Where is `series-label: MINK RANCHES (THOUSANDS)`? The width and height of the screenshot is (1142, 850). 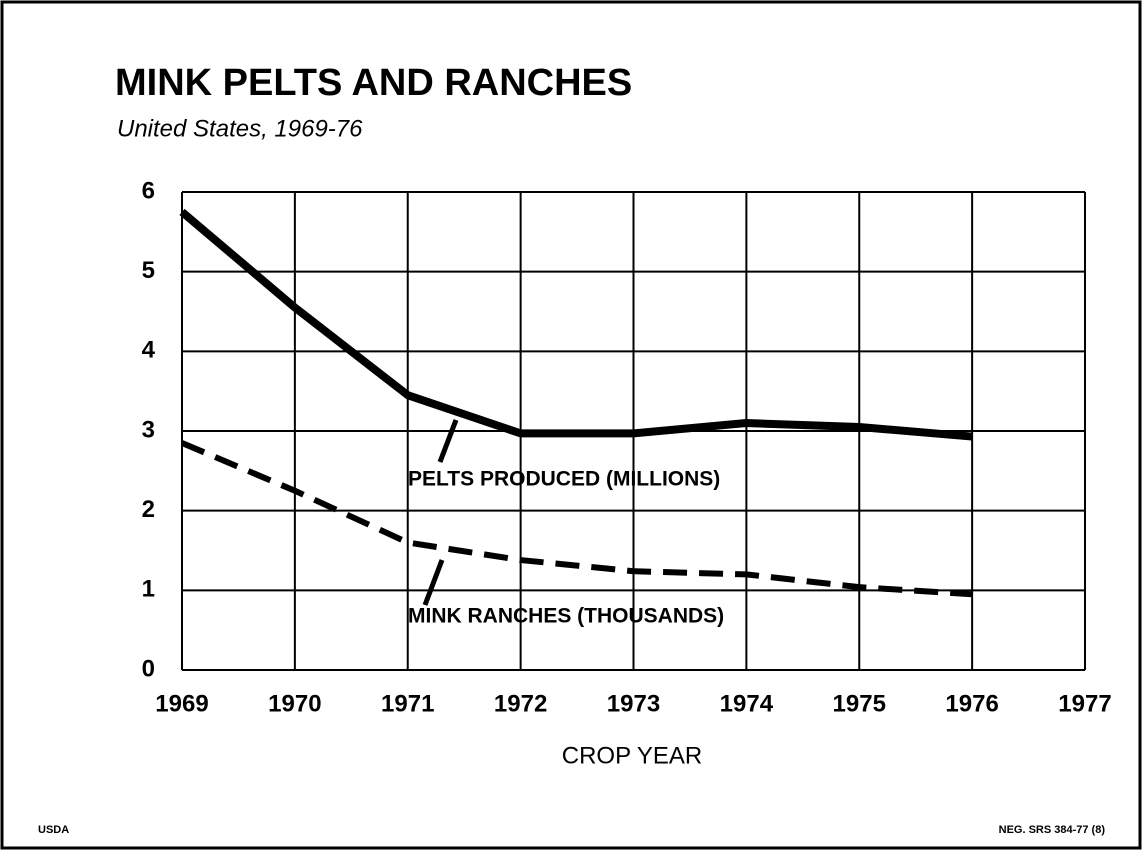 series-label: MINK RANCHES (THOUSANDS) is located at coordinates (566, 616).